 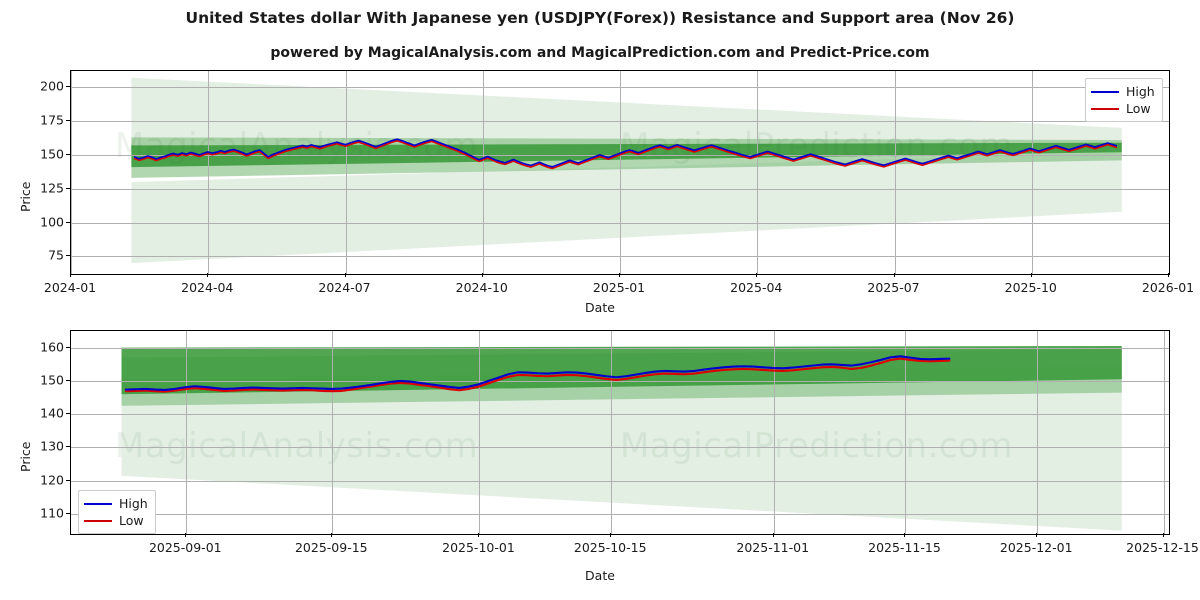 I want to click on x-tick-label: 2025-12-01, so click(x=1036, y=547).